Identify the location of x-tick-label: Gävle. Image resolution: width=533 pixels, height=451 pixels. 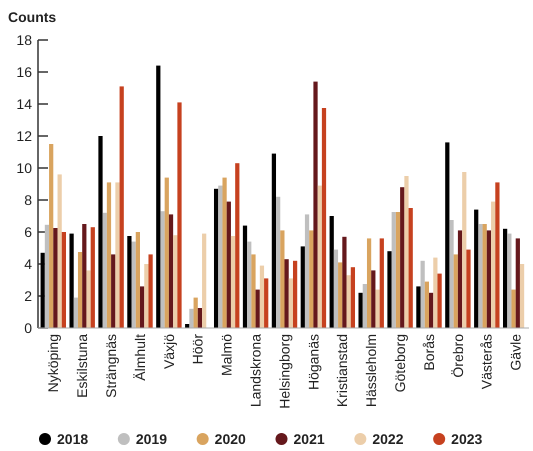
(516, 352).